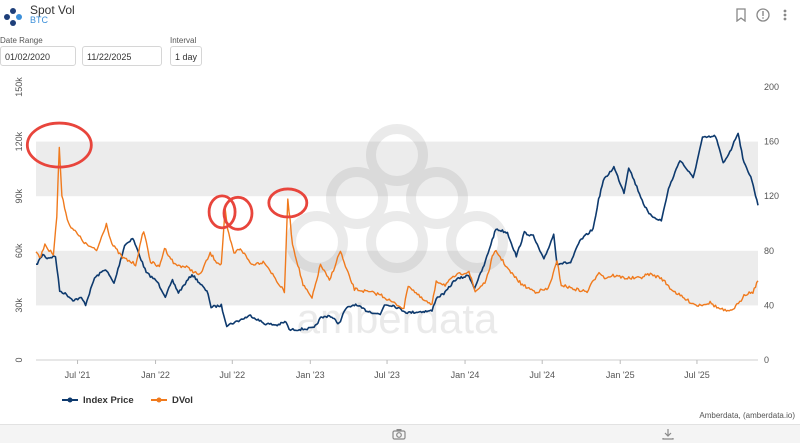 The width and height of the screenshot is (800, 443). I want to click on more-icon, so click(785, 15).